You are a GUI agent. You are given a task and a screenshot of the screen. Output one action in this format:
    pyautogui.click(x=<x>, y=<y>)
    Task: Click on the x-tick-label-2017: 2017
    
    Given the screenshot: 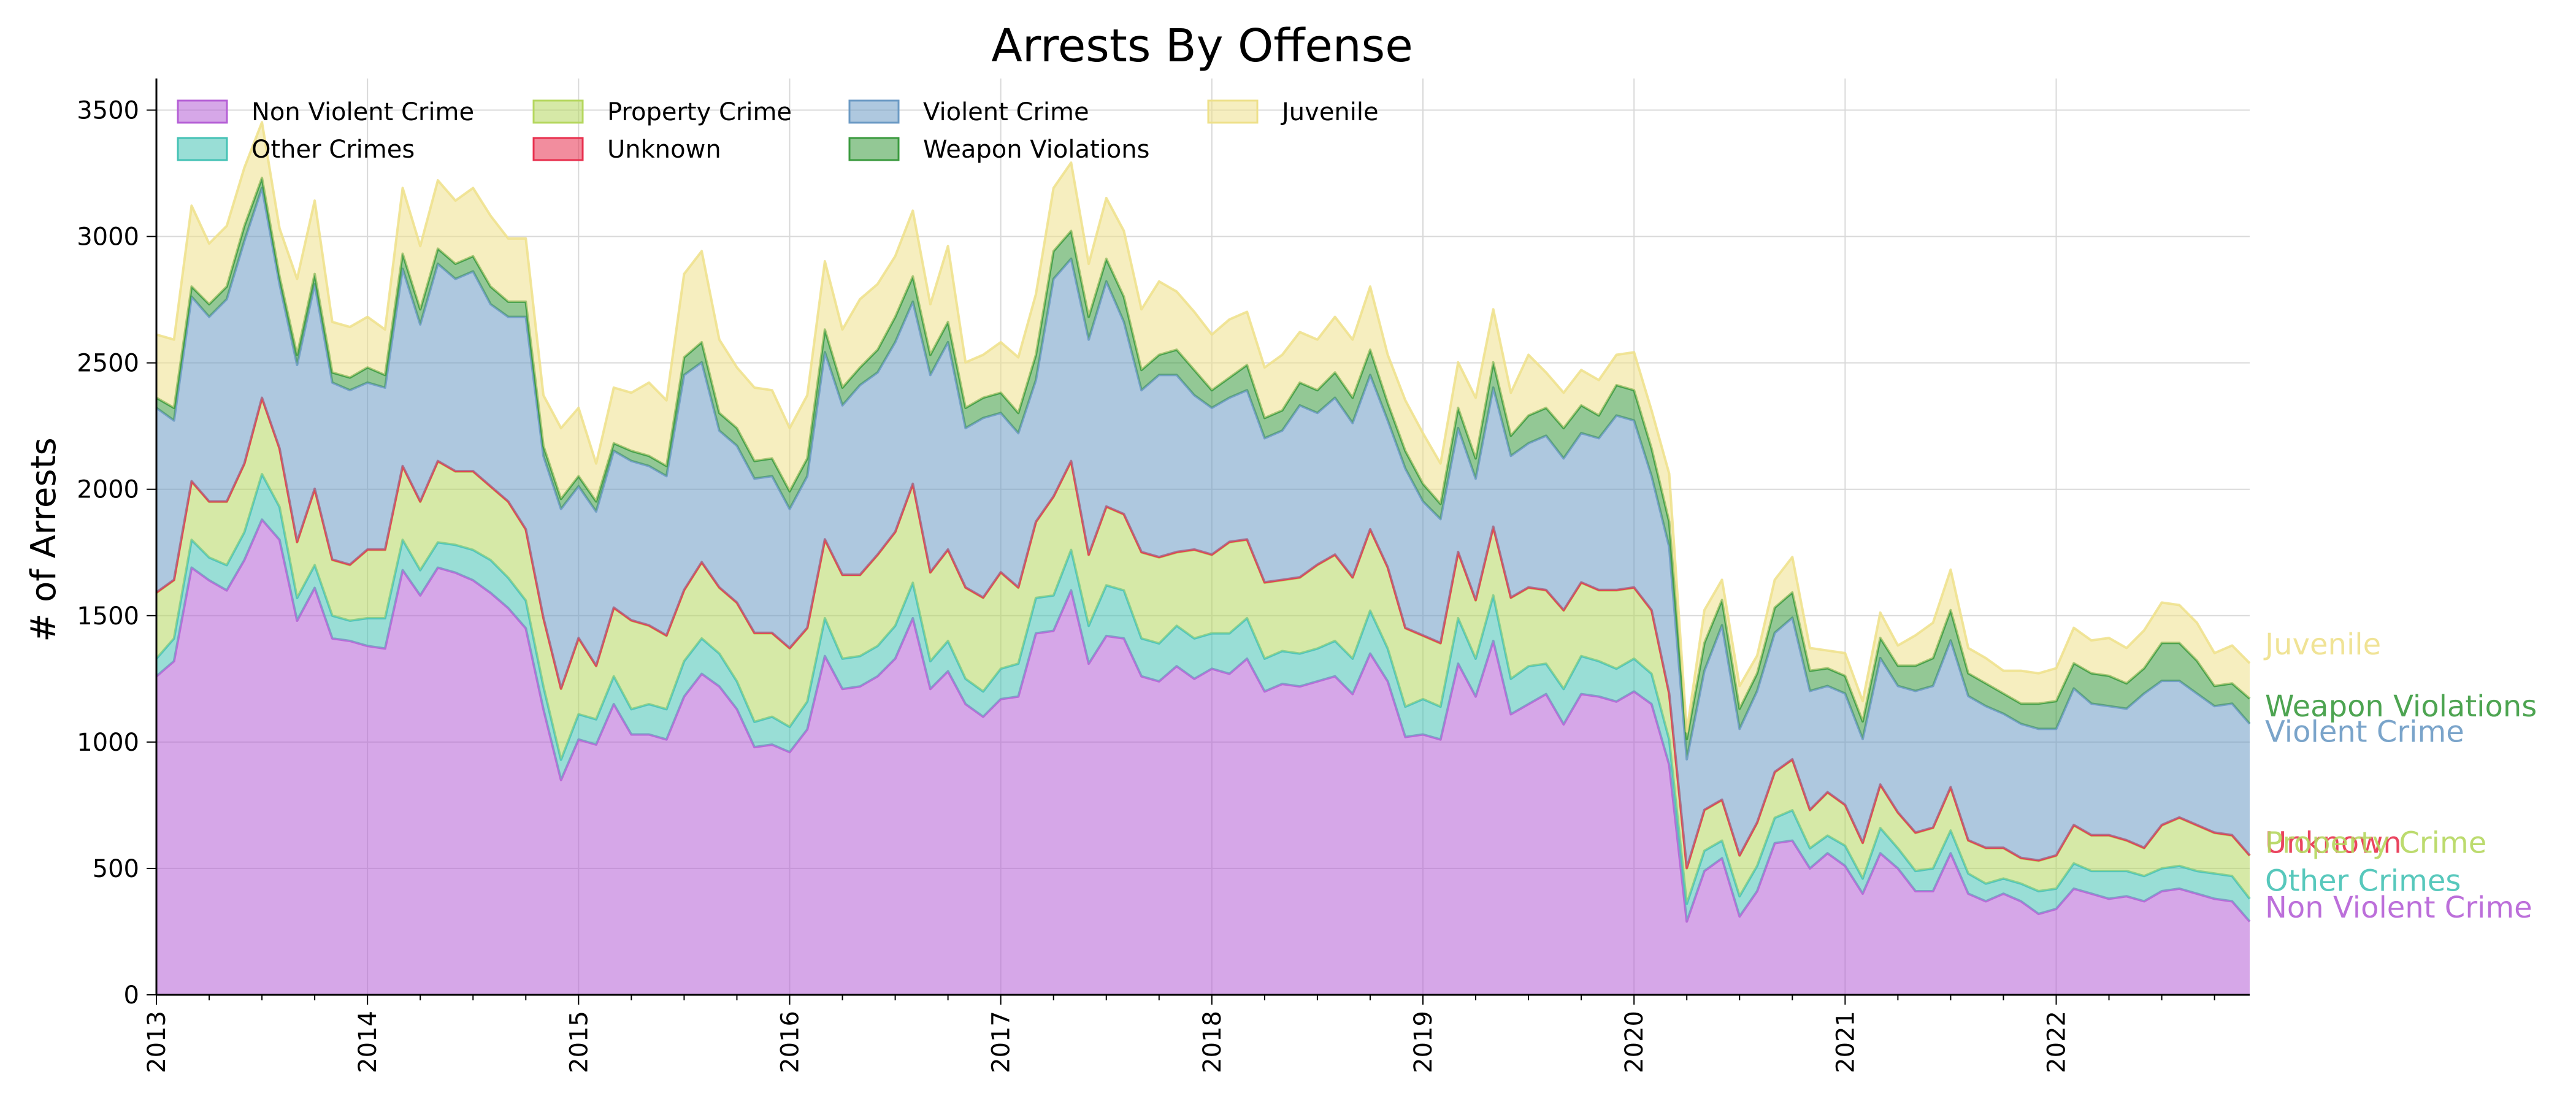 What is the action you would take?
    pyautogui.click(x=1001, y=1042)
    